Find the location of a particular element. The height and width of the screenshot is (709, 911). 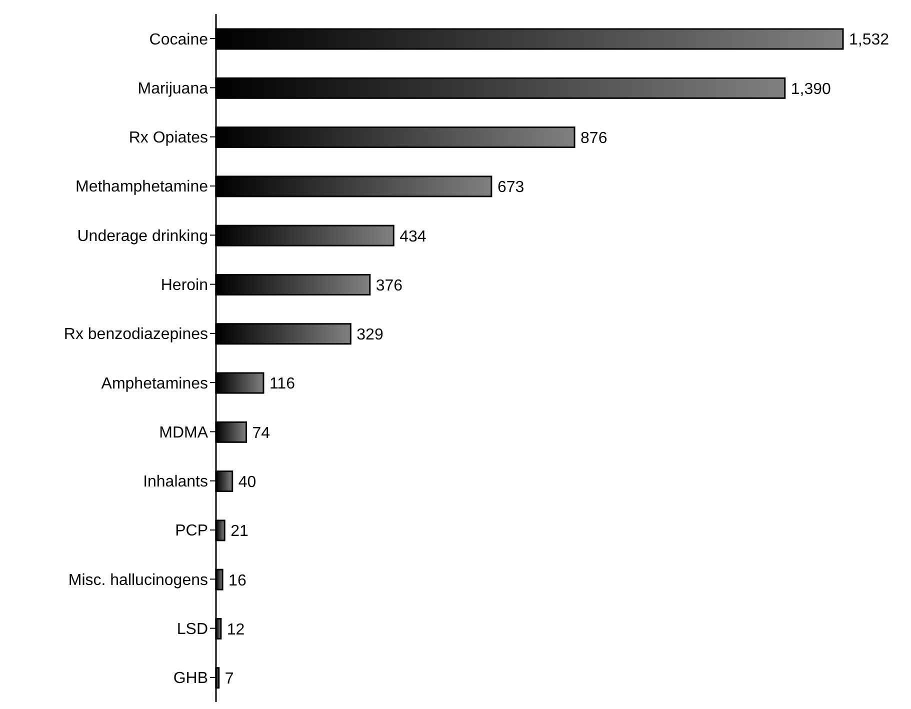

data-label: 16 is located at coordinates (237, 581).